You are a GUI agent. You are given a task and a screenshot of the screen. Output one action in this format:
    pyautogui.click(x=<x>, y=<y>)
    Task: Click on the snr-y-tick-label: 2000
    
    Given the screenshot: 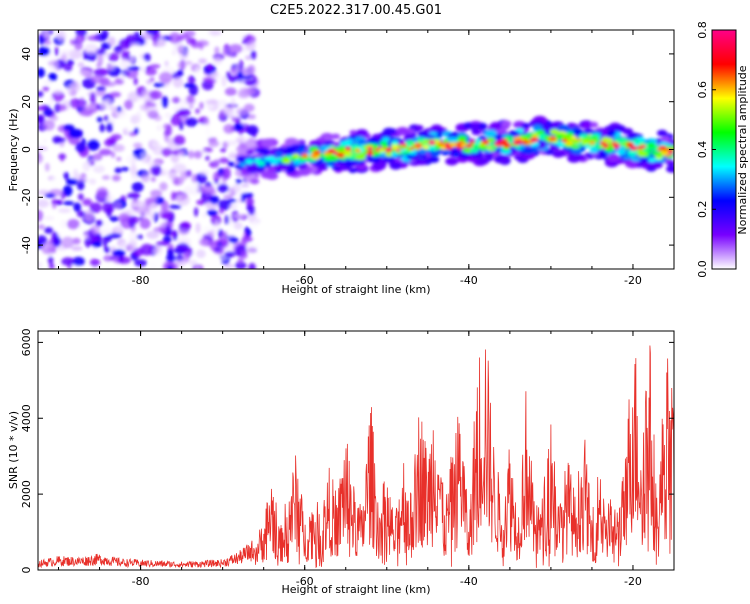 What is the action you would take?
    pyautogui.click(x=26, y=494)
    